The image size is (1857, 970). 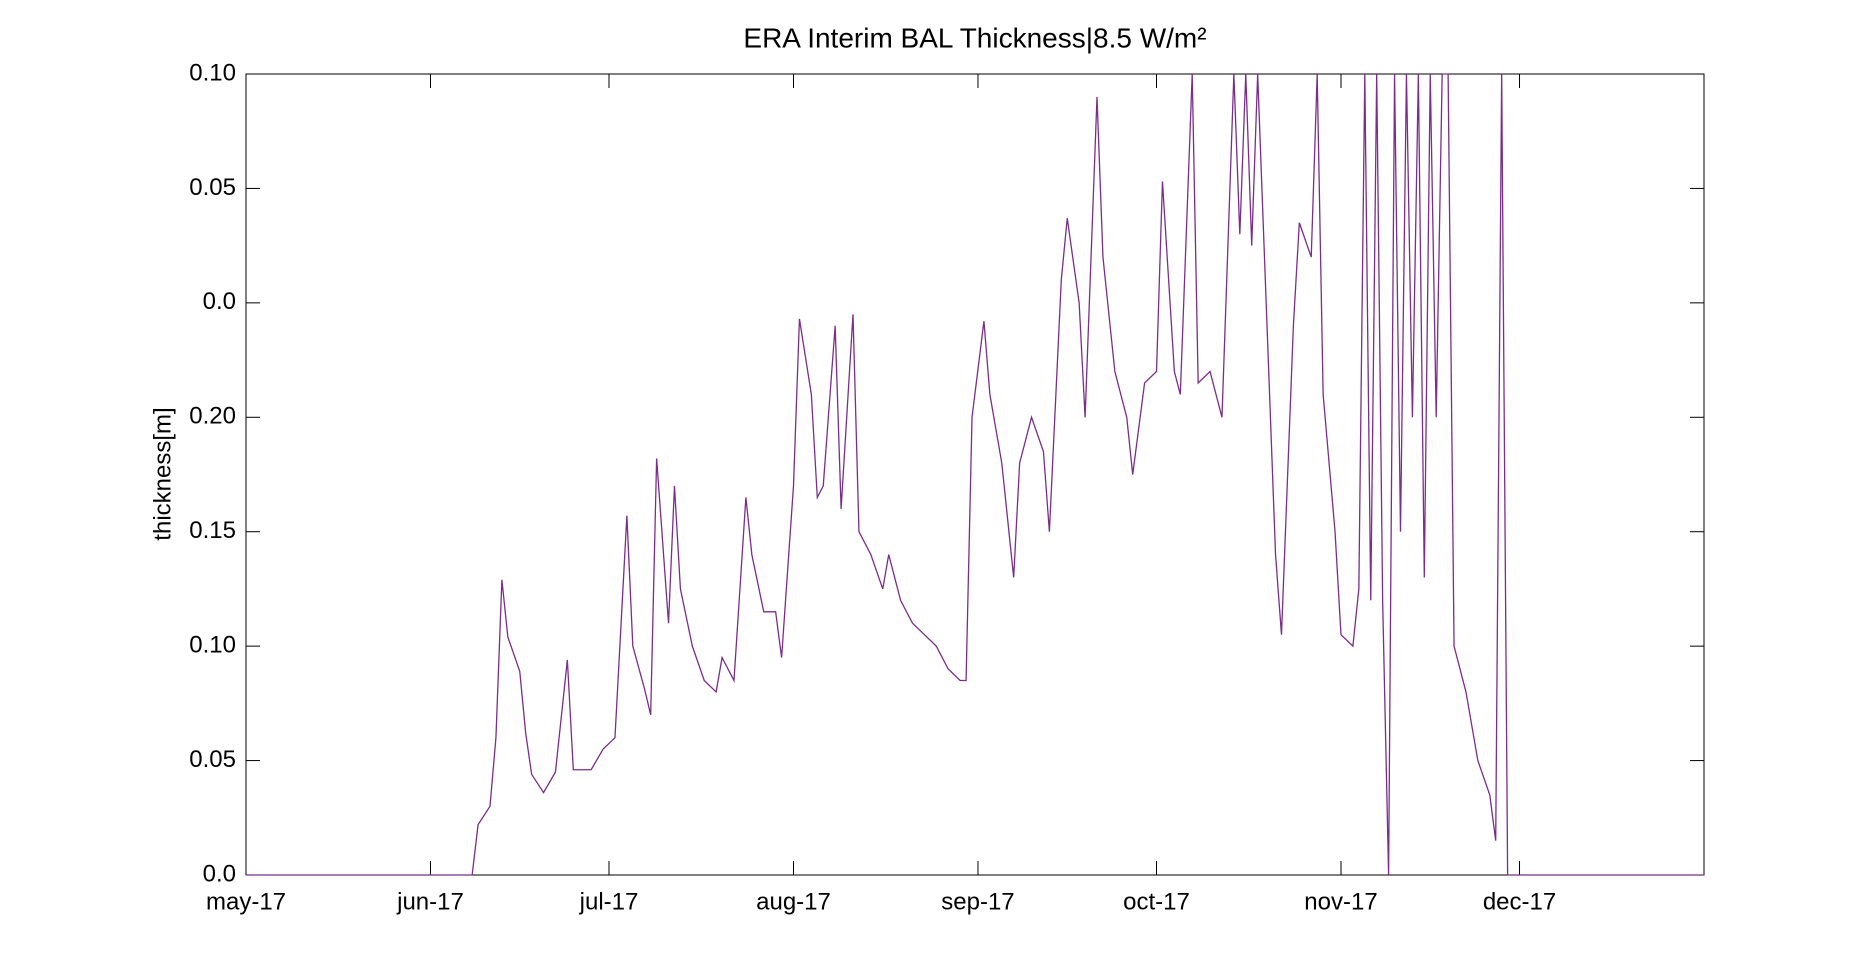 What do you see at coordinates (212, 530) in the screenshot?
I see `y-tick-label: 0.15` at bounding box center [212, 530].